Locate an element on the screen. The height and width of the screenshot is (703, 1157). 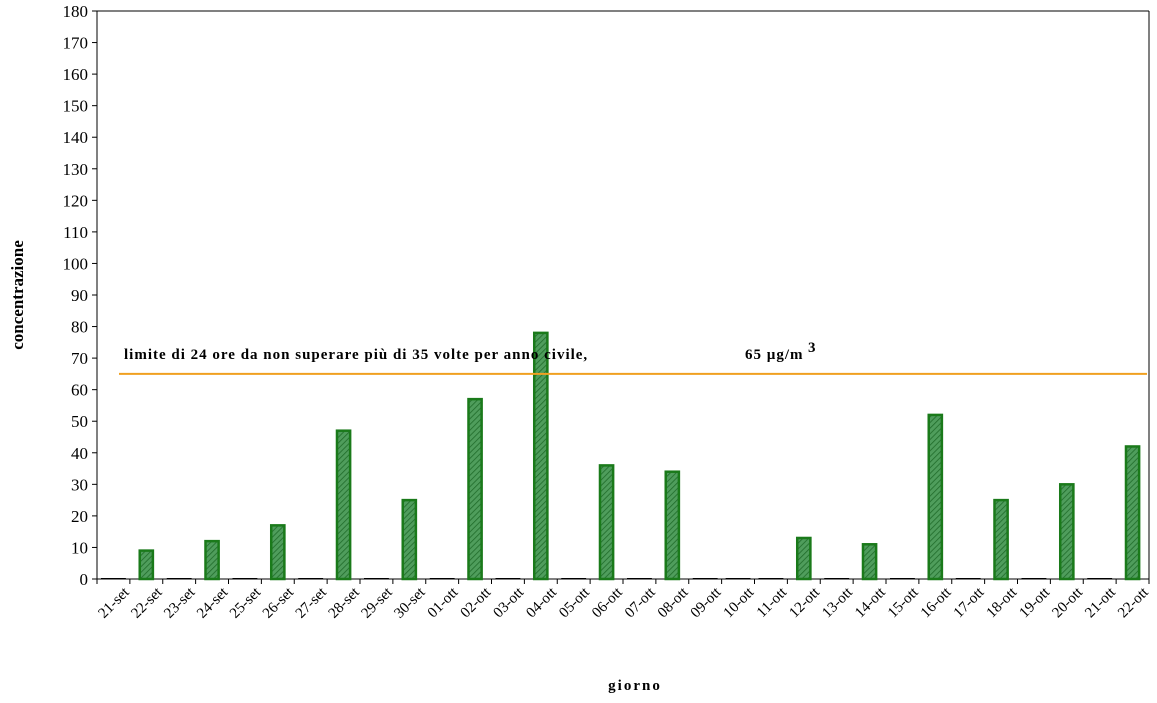
x-tick-label: 30-set is located at coordinates (410, 603).